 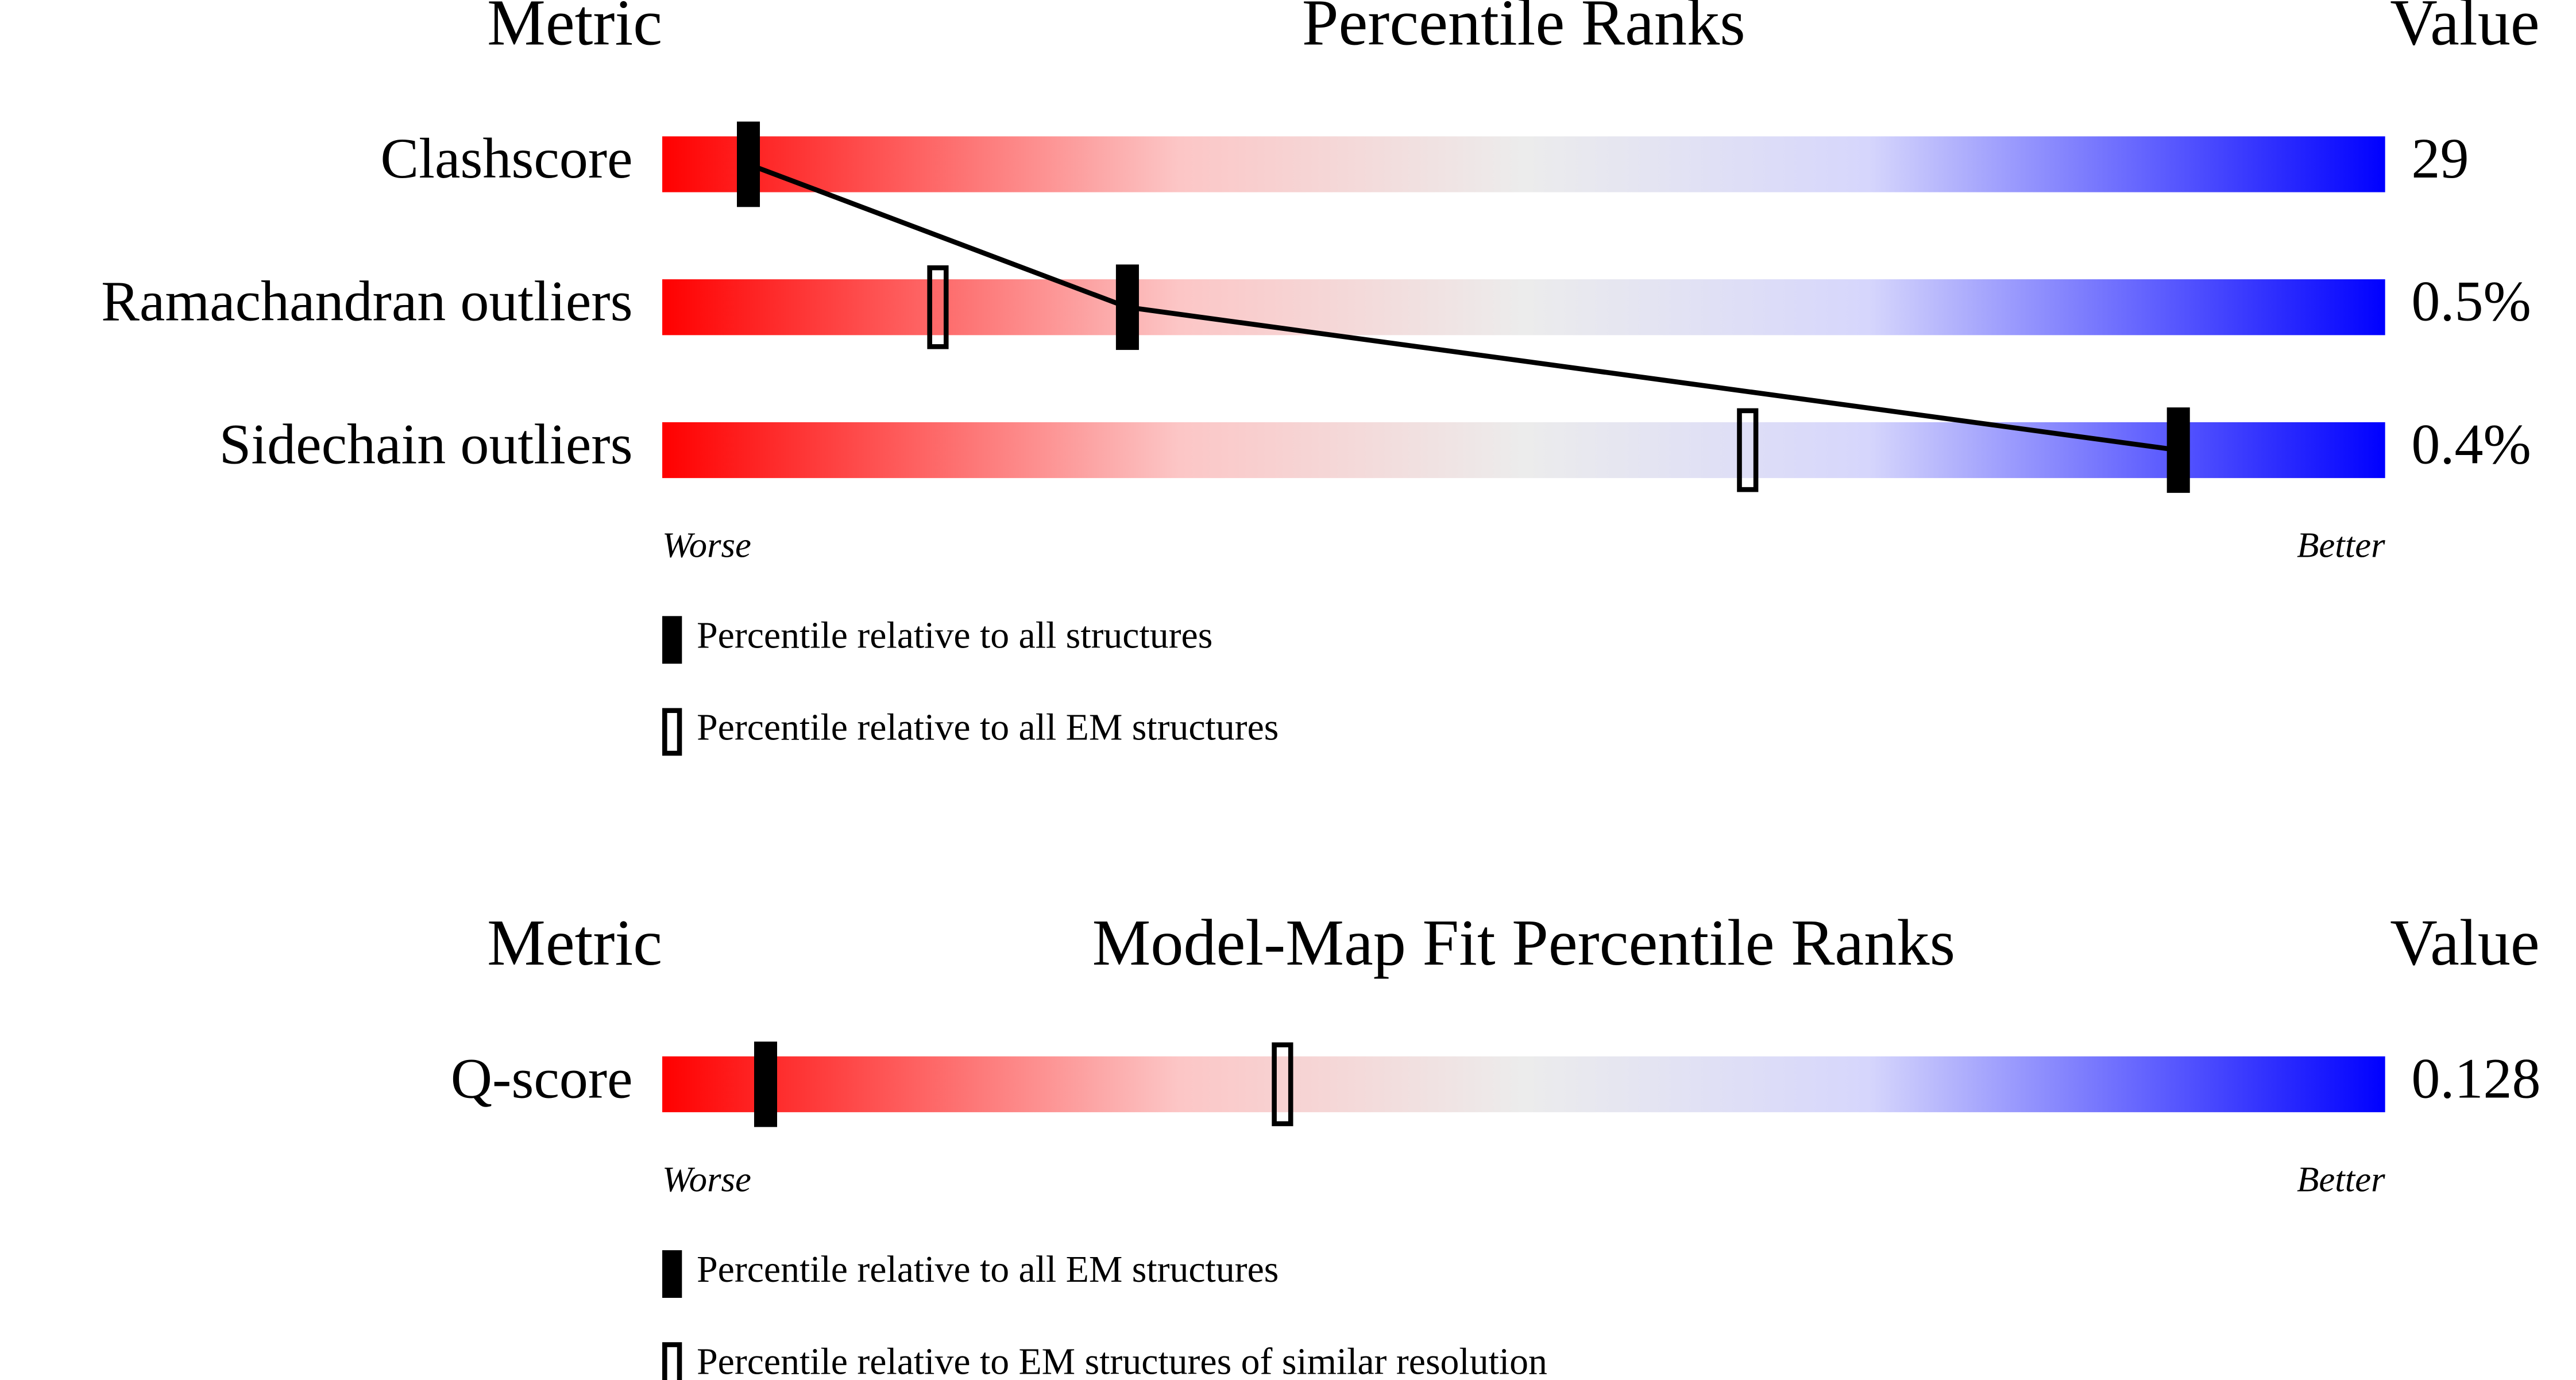 What do you see at coordinates (2475, 1078) in the screenshot?
I see `metric-value: 0.128` at bounding box center [2475, 1078].